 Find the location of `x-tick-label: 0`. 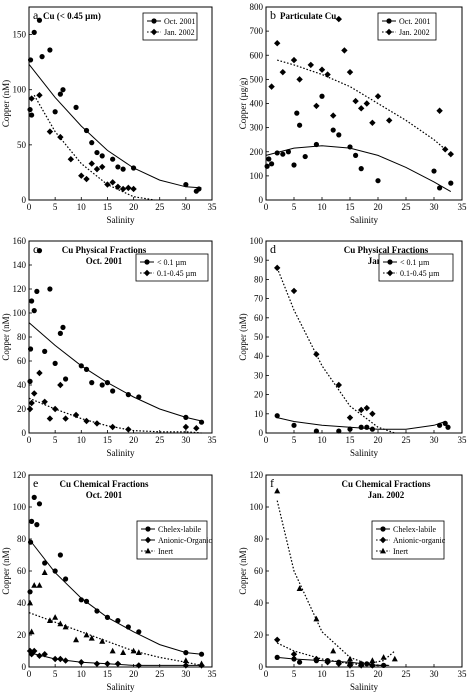

x-tick-label: 0 is located at coordinates (266, 207).